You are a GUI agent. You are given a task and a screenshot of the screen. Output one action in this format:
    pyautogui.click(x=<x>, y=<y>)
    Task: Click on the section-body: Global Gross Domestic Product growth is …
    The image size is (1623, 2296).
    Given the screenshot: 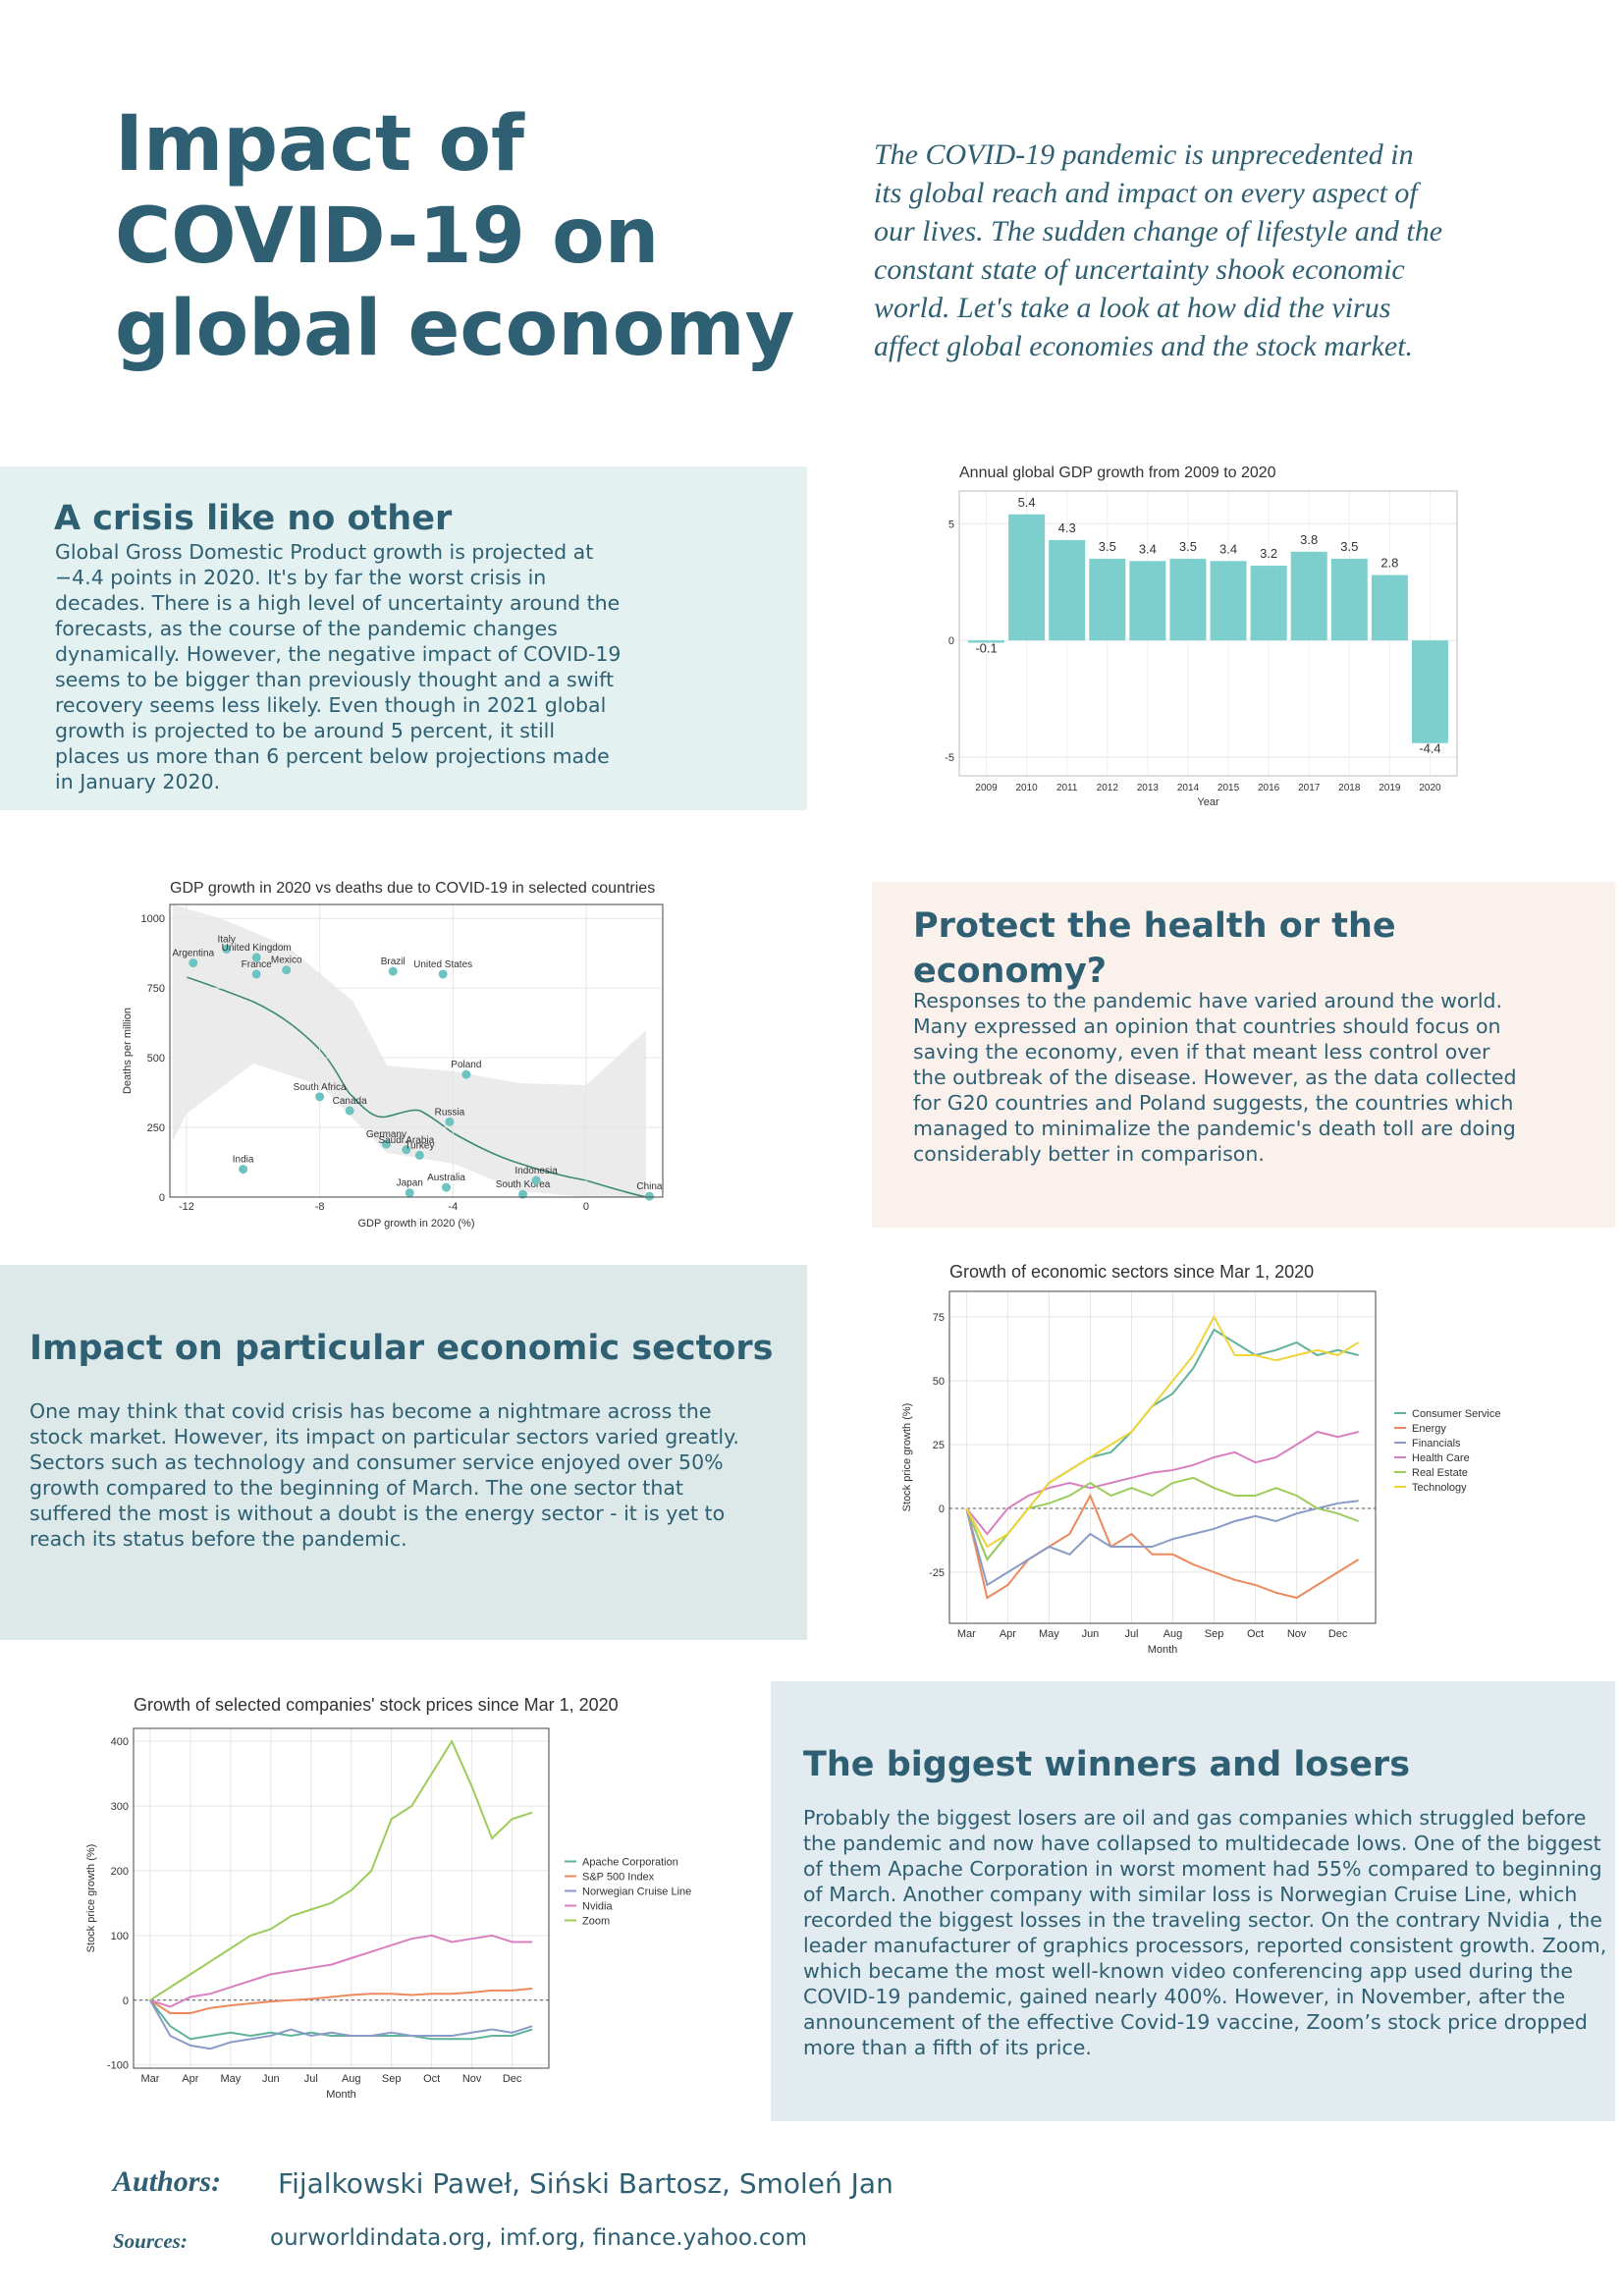 What is the action you would take?
    pyautogui.click(x=338, y=666)
    